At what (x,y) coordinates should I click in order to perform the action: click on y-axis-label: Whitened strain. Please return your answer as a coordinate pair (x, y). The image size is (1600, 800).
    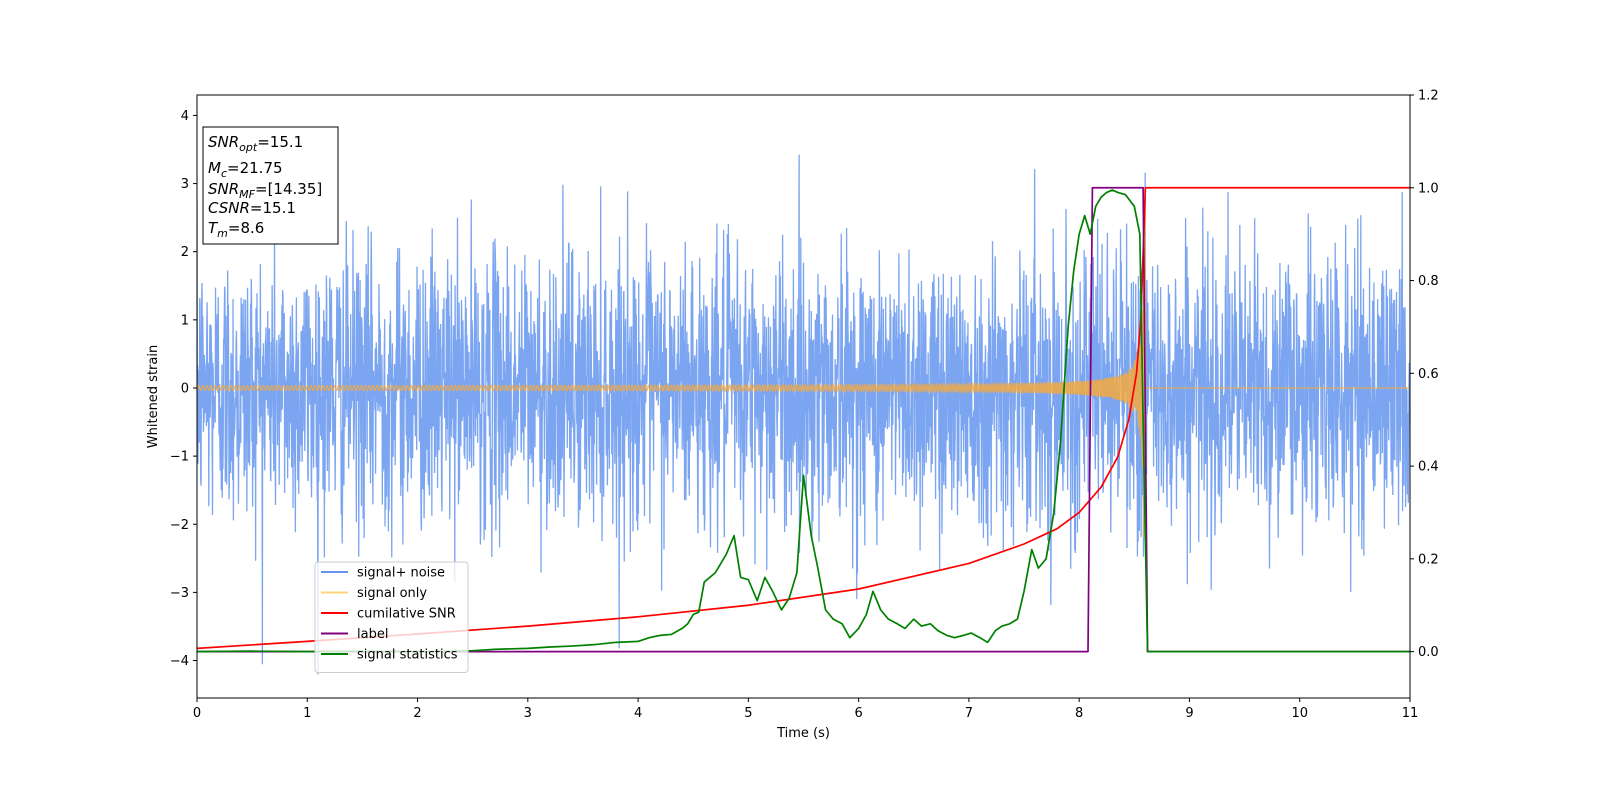
    Looking at the image, I should click on (153, 396).